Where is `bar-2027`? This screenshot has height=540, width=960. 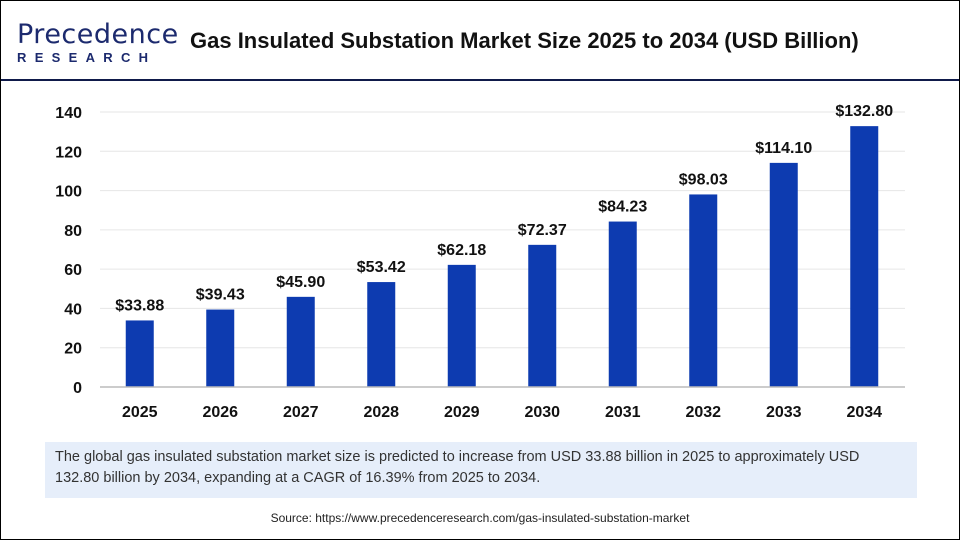
bar-2027 is located at coordinates (300, 341).